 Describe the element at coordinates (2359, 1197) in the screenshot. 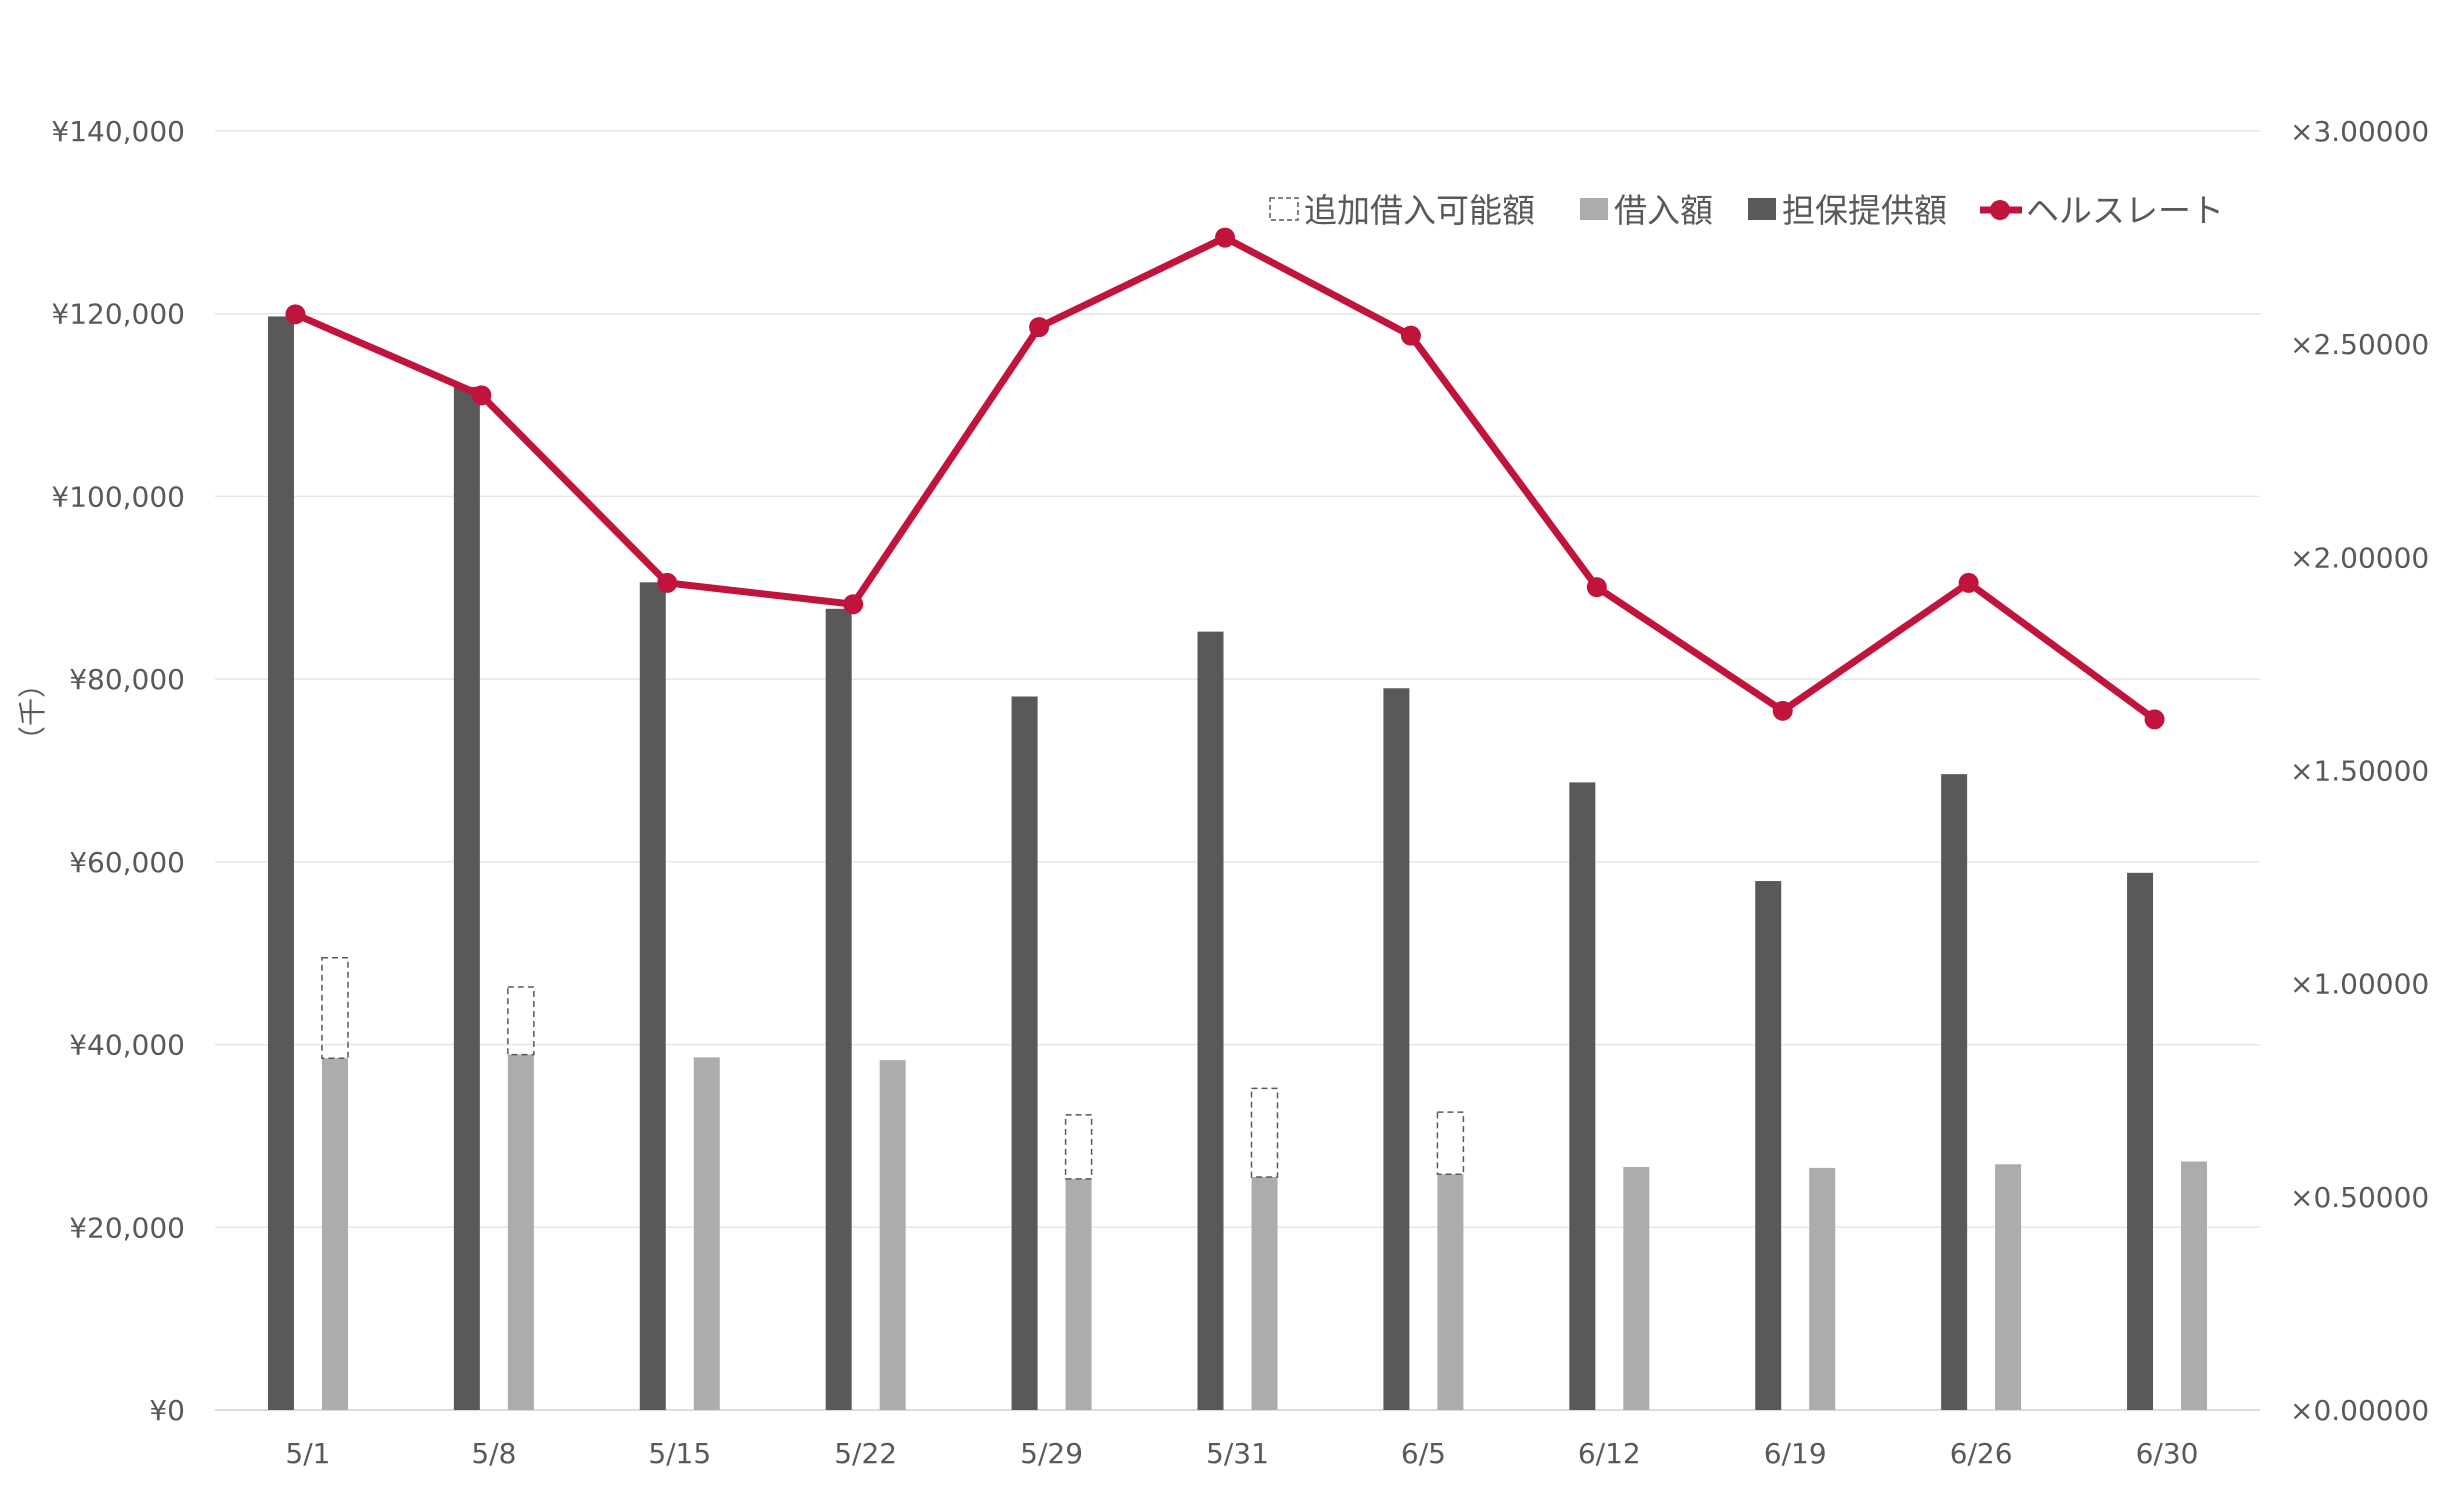

I see `right-tick-label: ×0.50000` at that location.